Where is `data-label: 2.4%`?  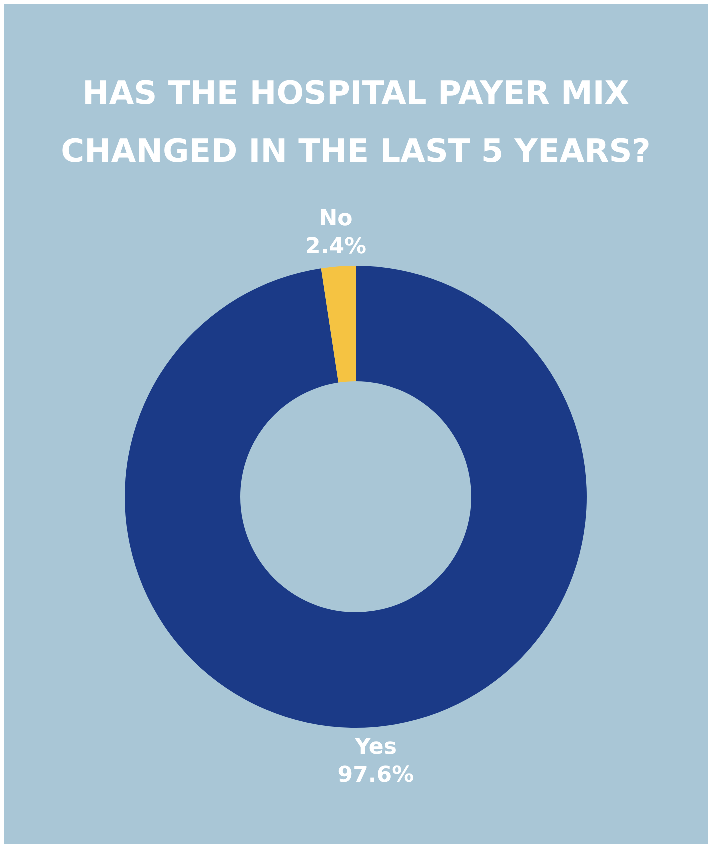
data-label: 2.4% is located at coordinates (336, 247).